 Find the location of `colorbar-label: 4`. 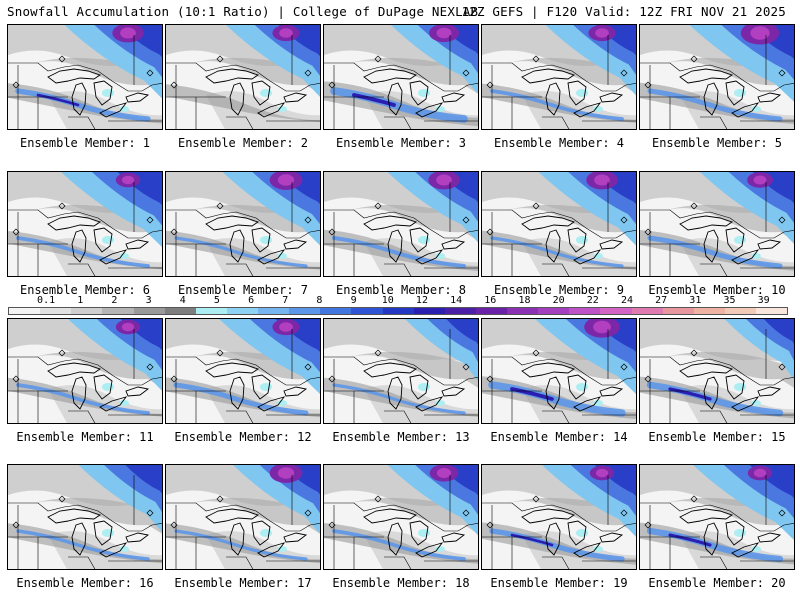

colorbar-label: 4 is located at coordinates (182, 300).